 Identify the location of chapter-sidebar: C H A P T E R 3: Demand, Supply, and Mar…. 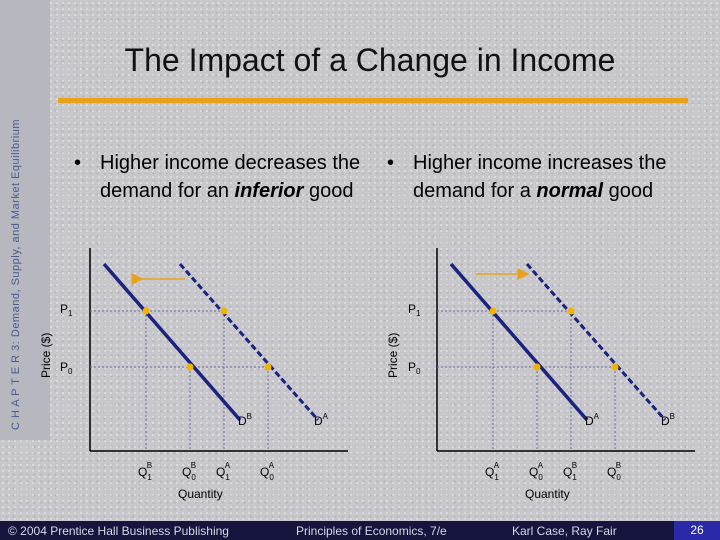
(25, 220).